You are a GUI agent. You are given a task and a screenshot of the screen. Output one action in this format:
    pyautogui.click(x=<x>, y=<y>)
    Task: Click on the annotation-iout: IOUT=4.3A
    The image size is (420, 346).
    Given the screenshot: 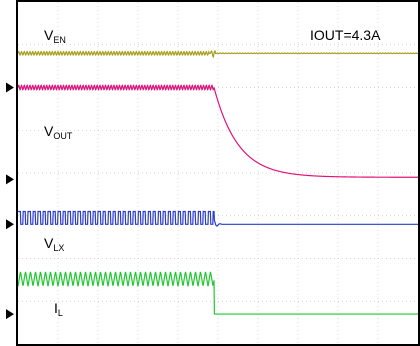 What is the action you would take?
    pyautogui.click(x=345, y=35)
    